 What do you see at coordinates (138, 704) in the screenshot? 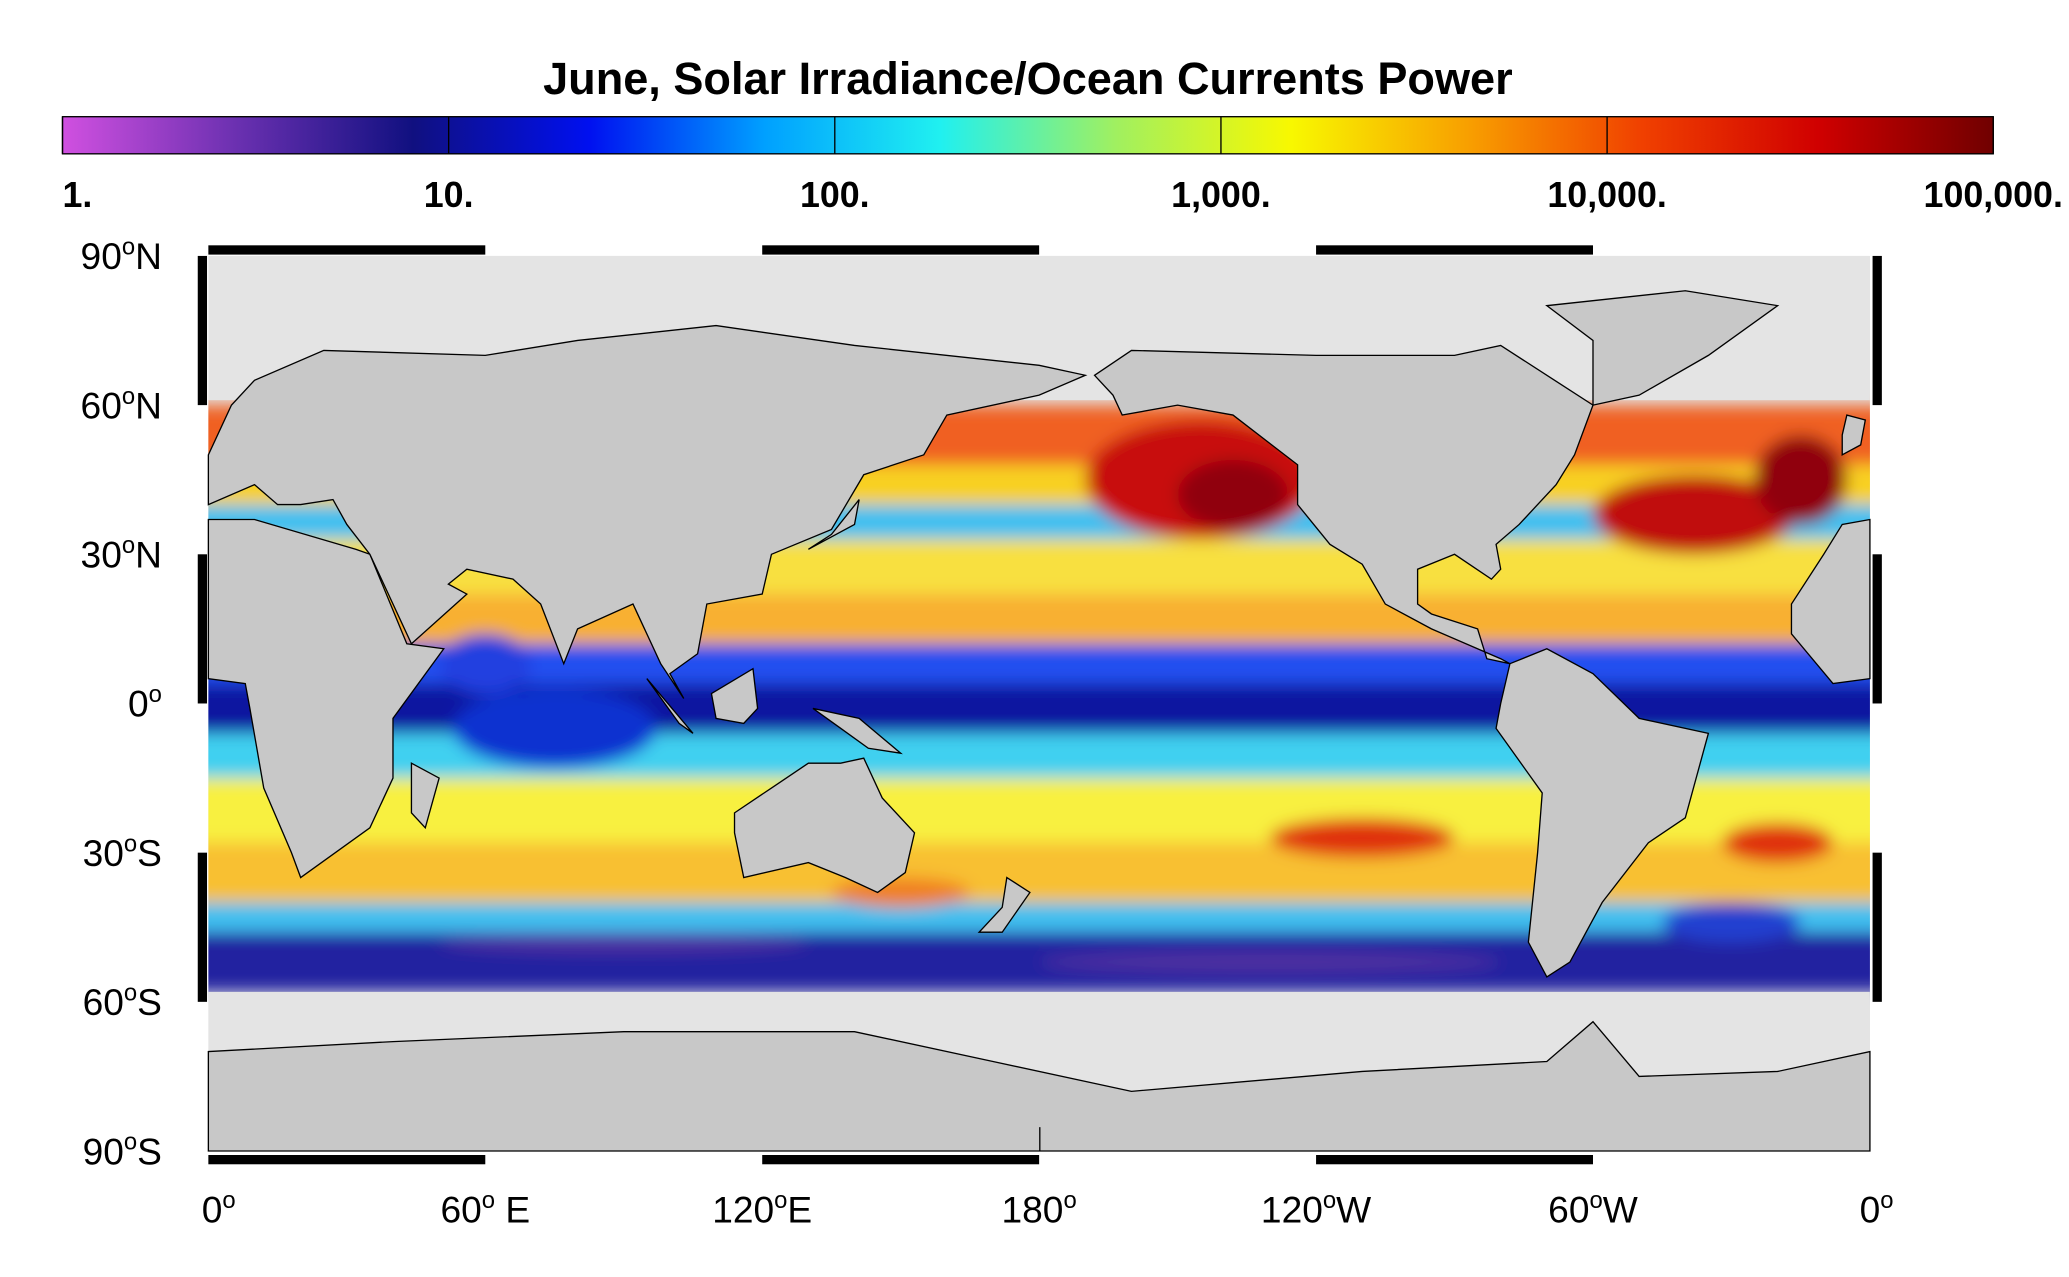
I see `latitude-label-number: 0` at bounding box center [138, 704].